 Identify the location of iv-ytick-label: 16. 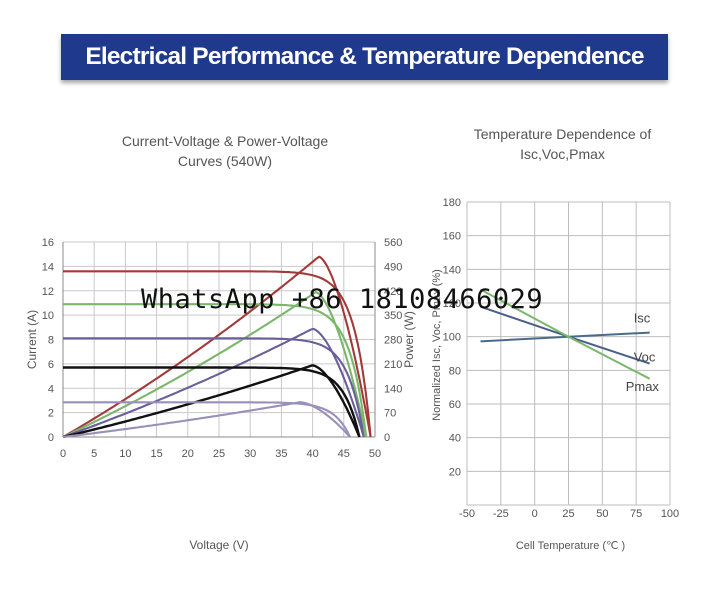
(48, 243).